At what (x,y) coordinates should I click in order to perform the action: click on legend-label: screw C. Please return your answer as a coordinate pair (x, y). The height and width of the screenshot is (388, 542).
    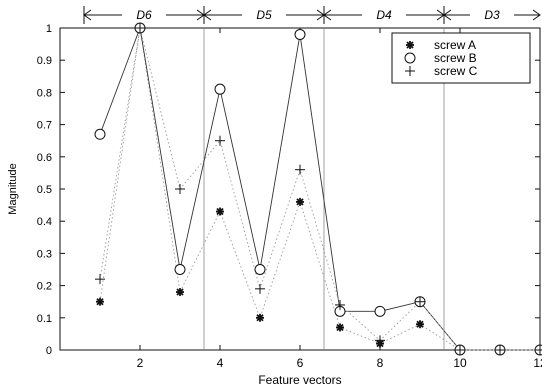
    Looking at the image, I should click on (456, 71).